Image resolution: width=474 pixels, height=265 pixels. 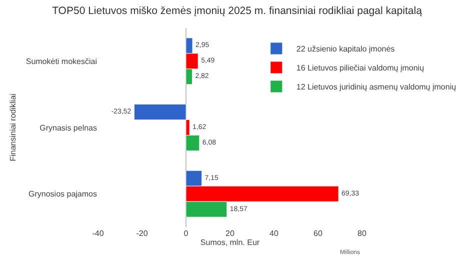 I want to click on x-tick-label: 80, so click(x=362, y=233).